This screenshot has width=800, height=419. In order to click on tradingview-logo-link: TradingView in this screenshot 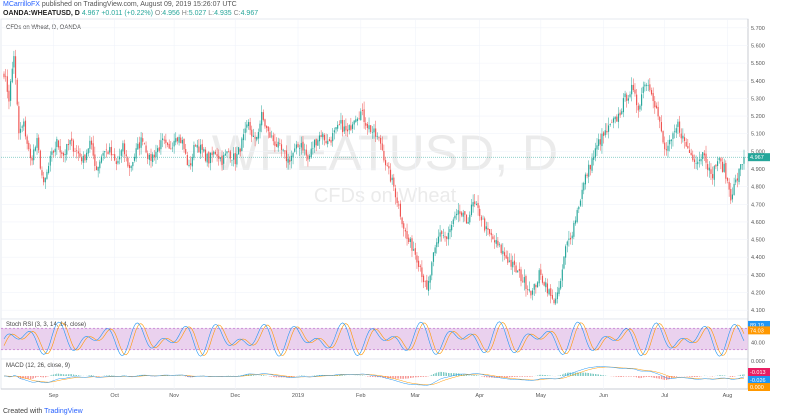, I will do `click(63, 411)`.